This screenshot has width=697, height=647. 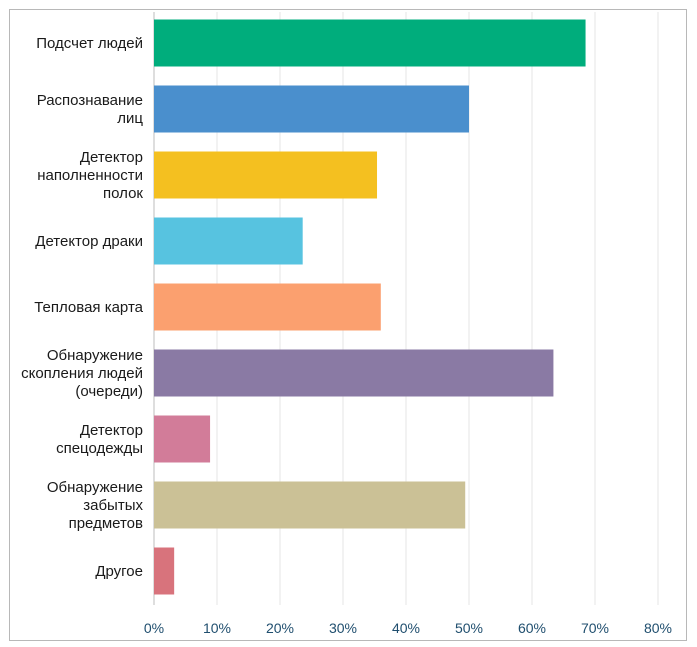 I want to click on category-label-line: Детектор драки, so click(x=89, y=241).